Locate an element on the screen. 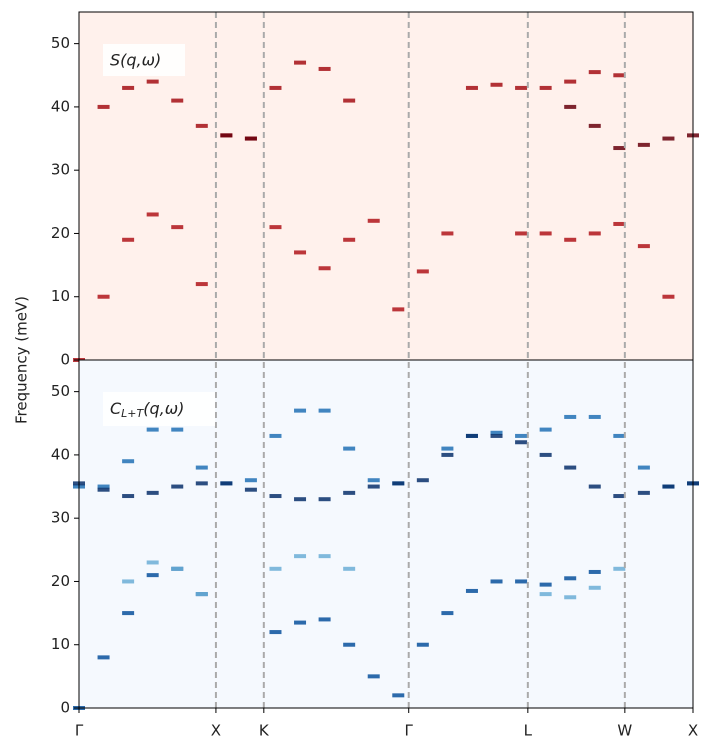 The height and width of the screenshot is (755, 713). y-tick-label: 20 is located at coordinates (60, 581).